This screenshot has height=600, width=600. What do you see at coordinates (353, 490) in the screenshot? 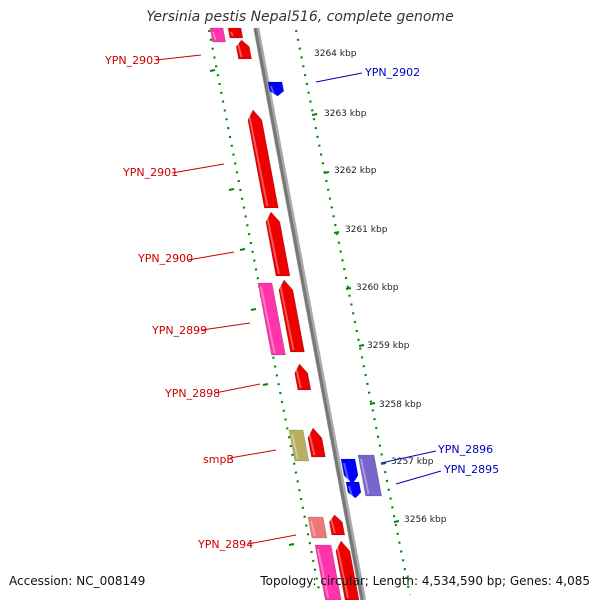
I see `feature-blue-small` at bounding box center [353, 490].